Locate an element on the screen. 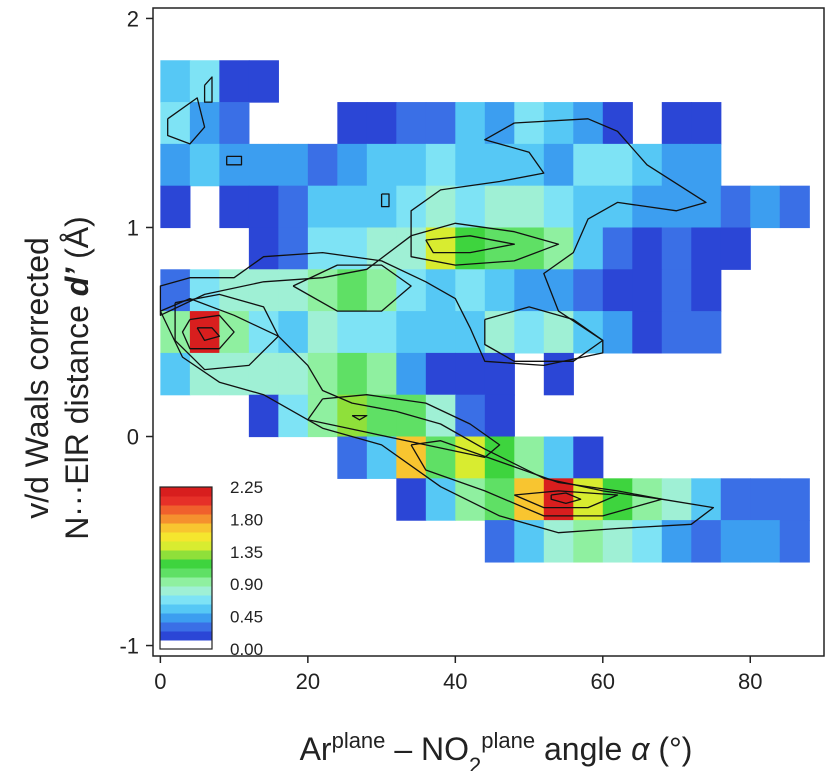 Image resolution: width=833 pixels, height=771 pixels. y-tick-label: -1 is located at coordinates (129, 646).